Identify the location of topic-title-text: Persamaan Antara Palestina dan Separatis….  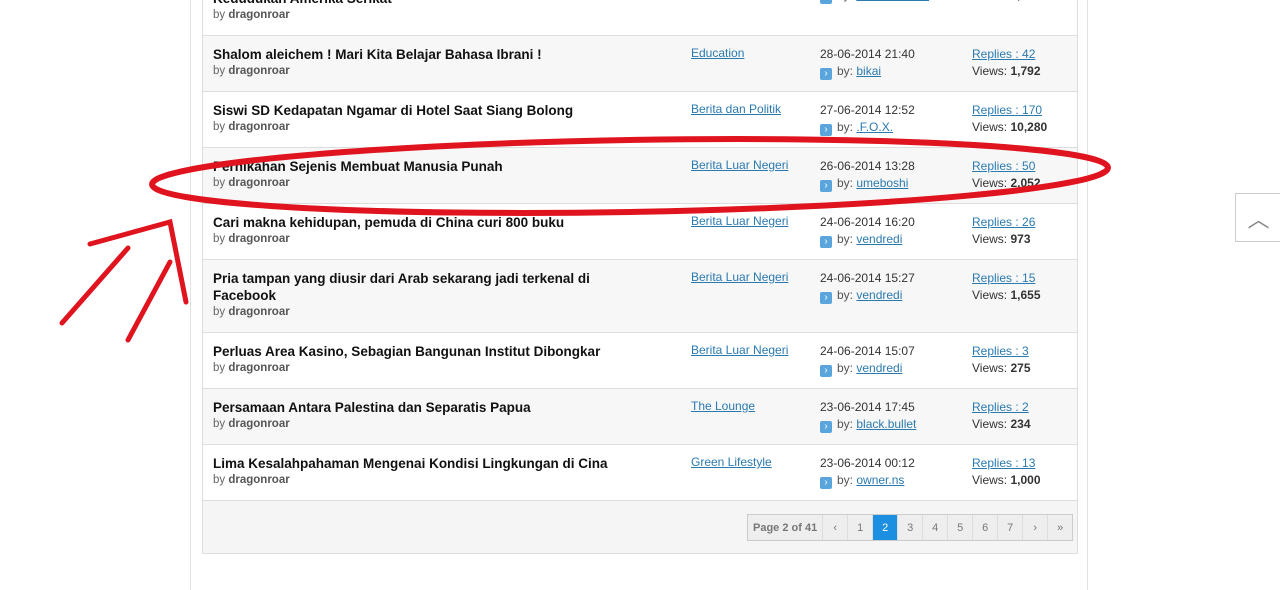
(372, 407).